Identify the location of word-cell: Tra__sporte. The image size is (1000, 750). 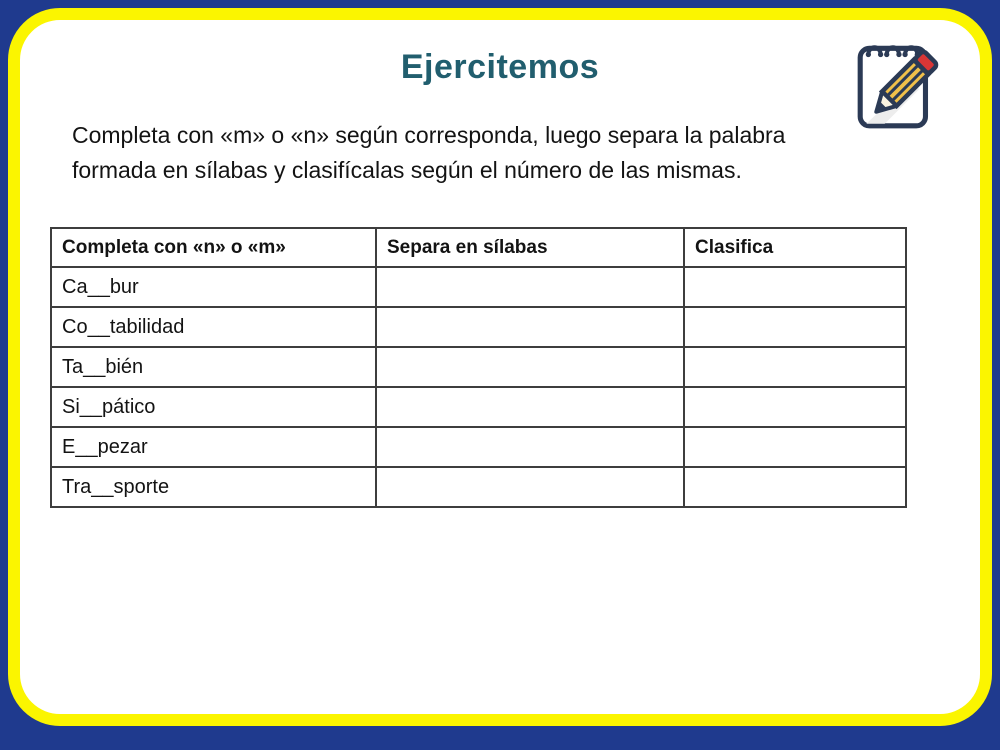
(213, 487).